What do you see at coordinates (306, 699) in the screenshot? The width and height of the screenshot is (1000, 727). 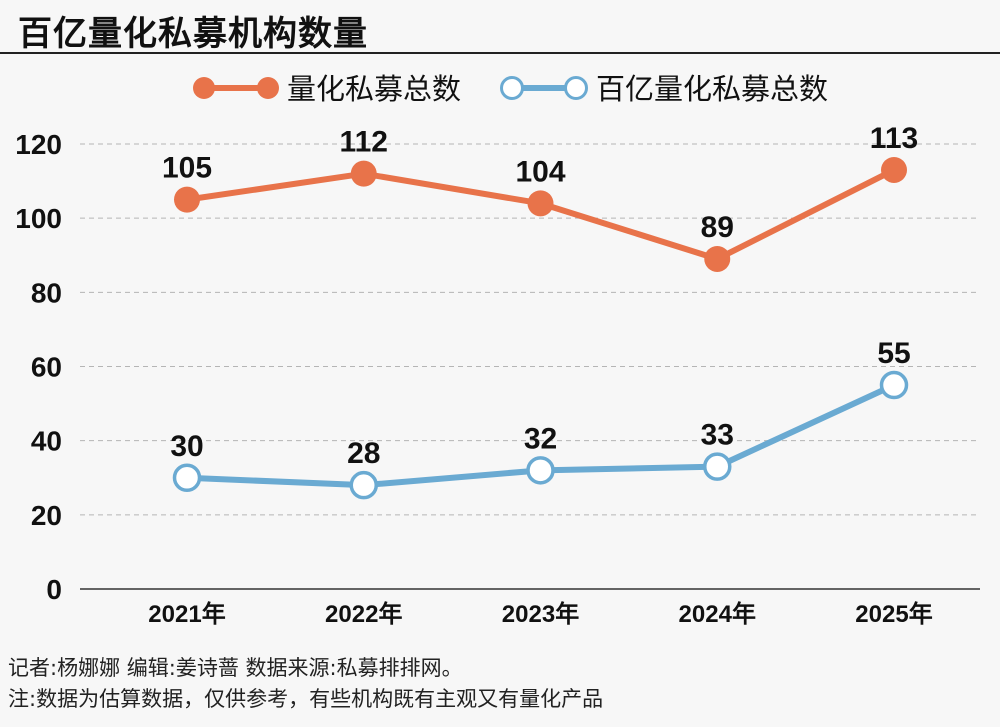 I see `note-text: 注:数据为估算数据，仅供参考，有些机构既有主观又有量化产品` at bounding box center [306, 699].